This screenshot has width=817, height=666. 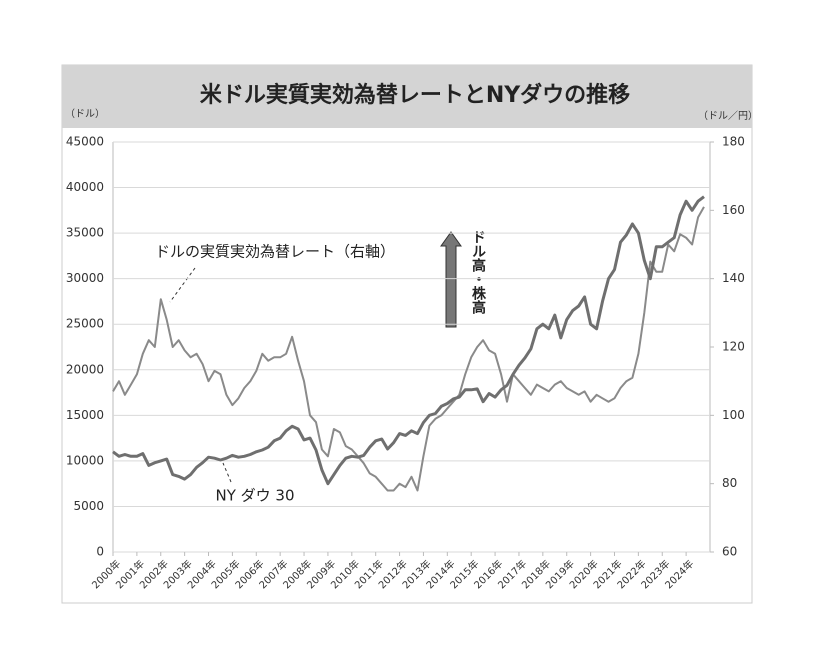 I want to click on y-tick-label: 45000, so click(x=85, y=142).